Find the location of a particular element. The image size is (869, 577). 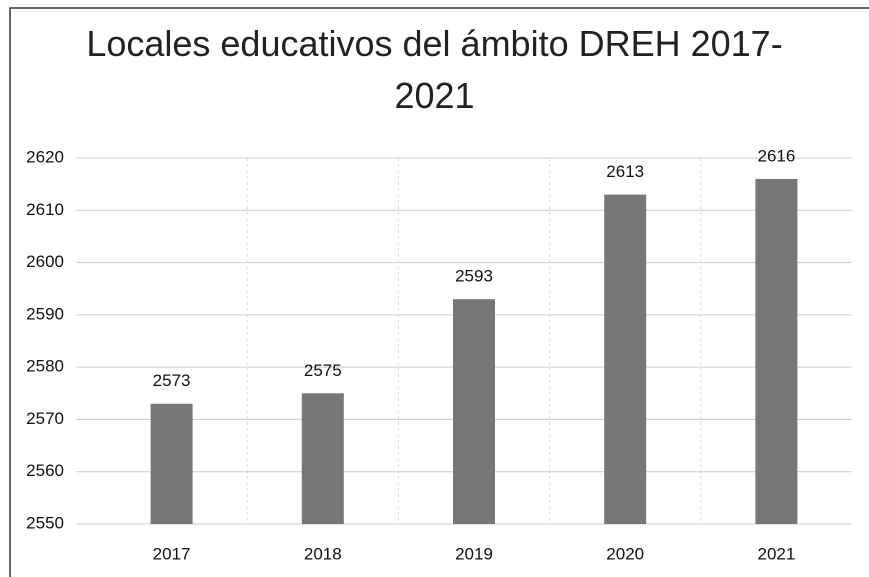

y-tick-label: 2620 is located at coordinates (45, 156).